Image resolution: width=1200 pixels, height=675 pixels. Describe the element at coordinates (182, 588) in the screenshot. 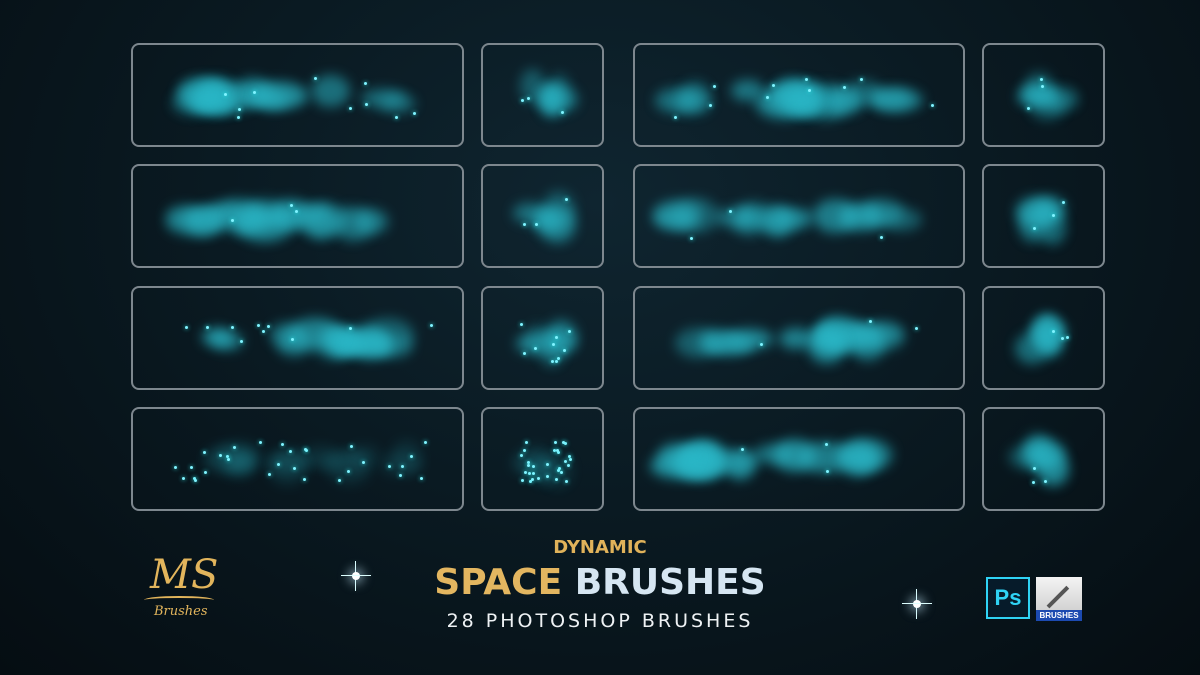

I see `ms-brushes-logo: MS Brushes` at that location.